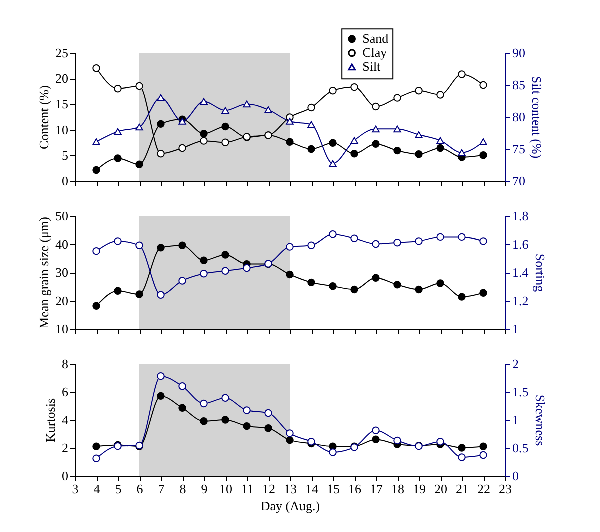 Image resolution: width=600 pixels, height=532 pixels. What do you see at coordinates (65, 392) in the screenshot?
I see `y-tick-label: 6` at bounding box center [65, 392].